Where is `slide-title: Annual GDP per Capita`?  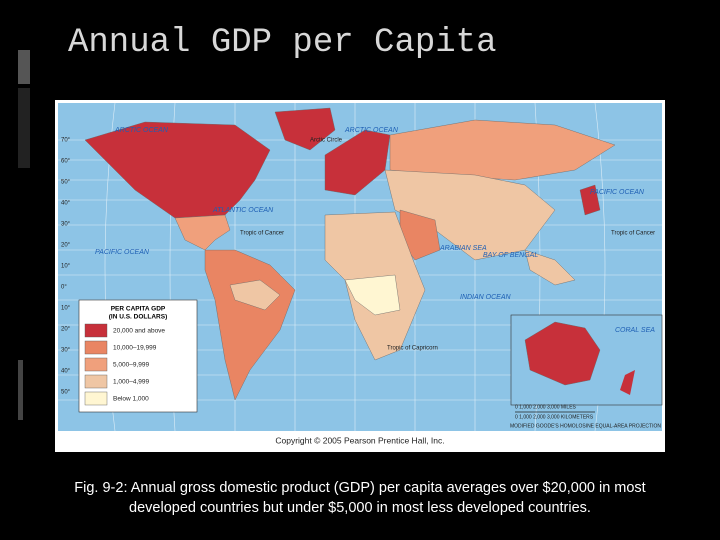 slide-title: Annual GDP per Capita is located at coordinates (282, 43).